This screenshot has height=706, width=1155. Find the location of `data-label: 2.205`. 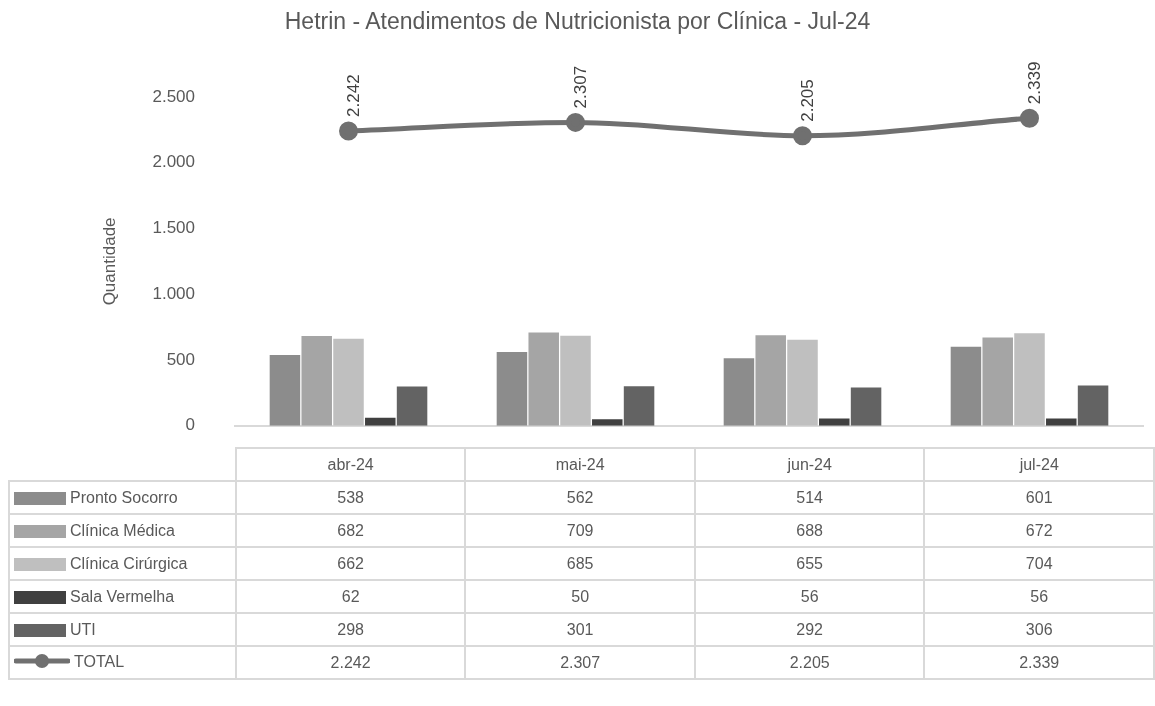

data-label: 2.205 is located at coordinates (809, 662).